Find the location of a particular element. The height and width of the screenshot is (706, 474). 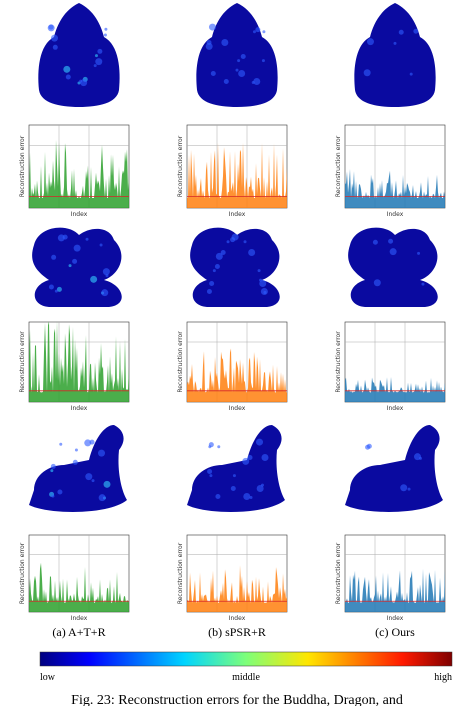

column-caption: (b) sPSR+R is located at coordinates (237, 632).